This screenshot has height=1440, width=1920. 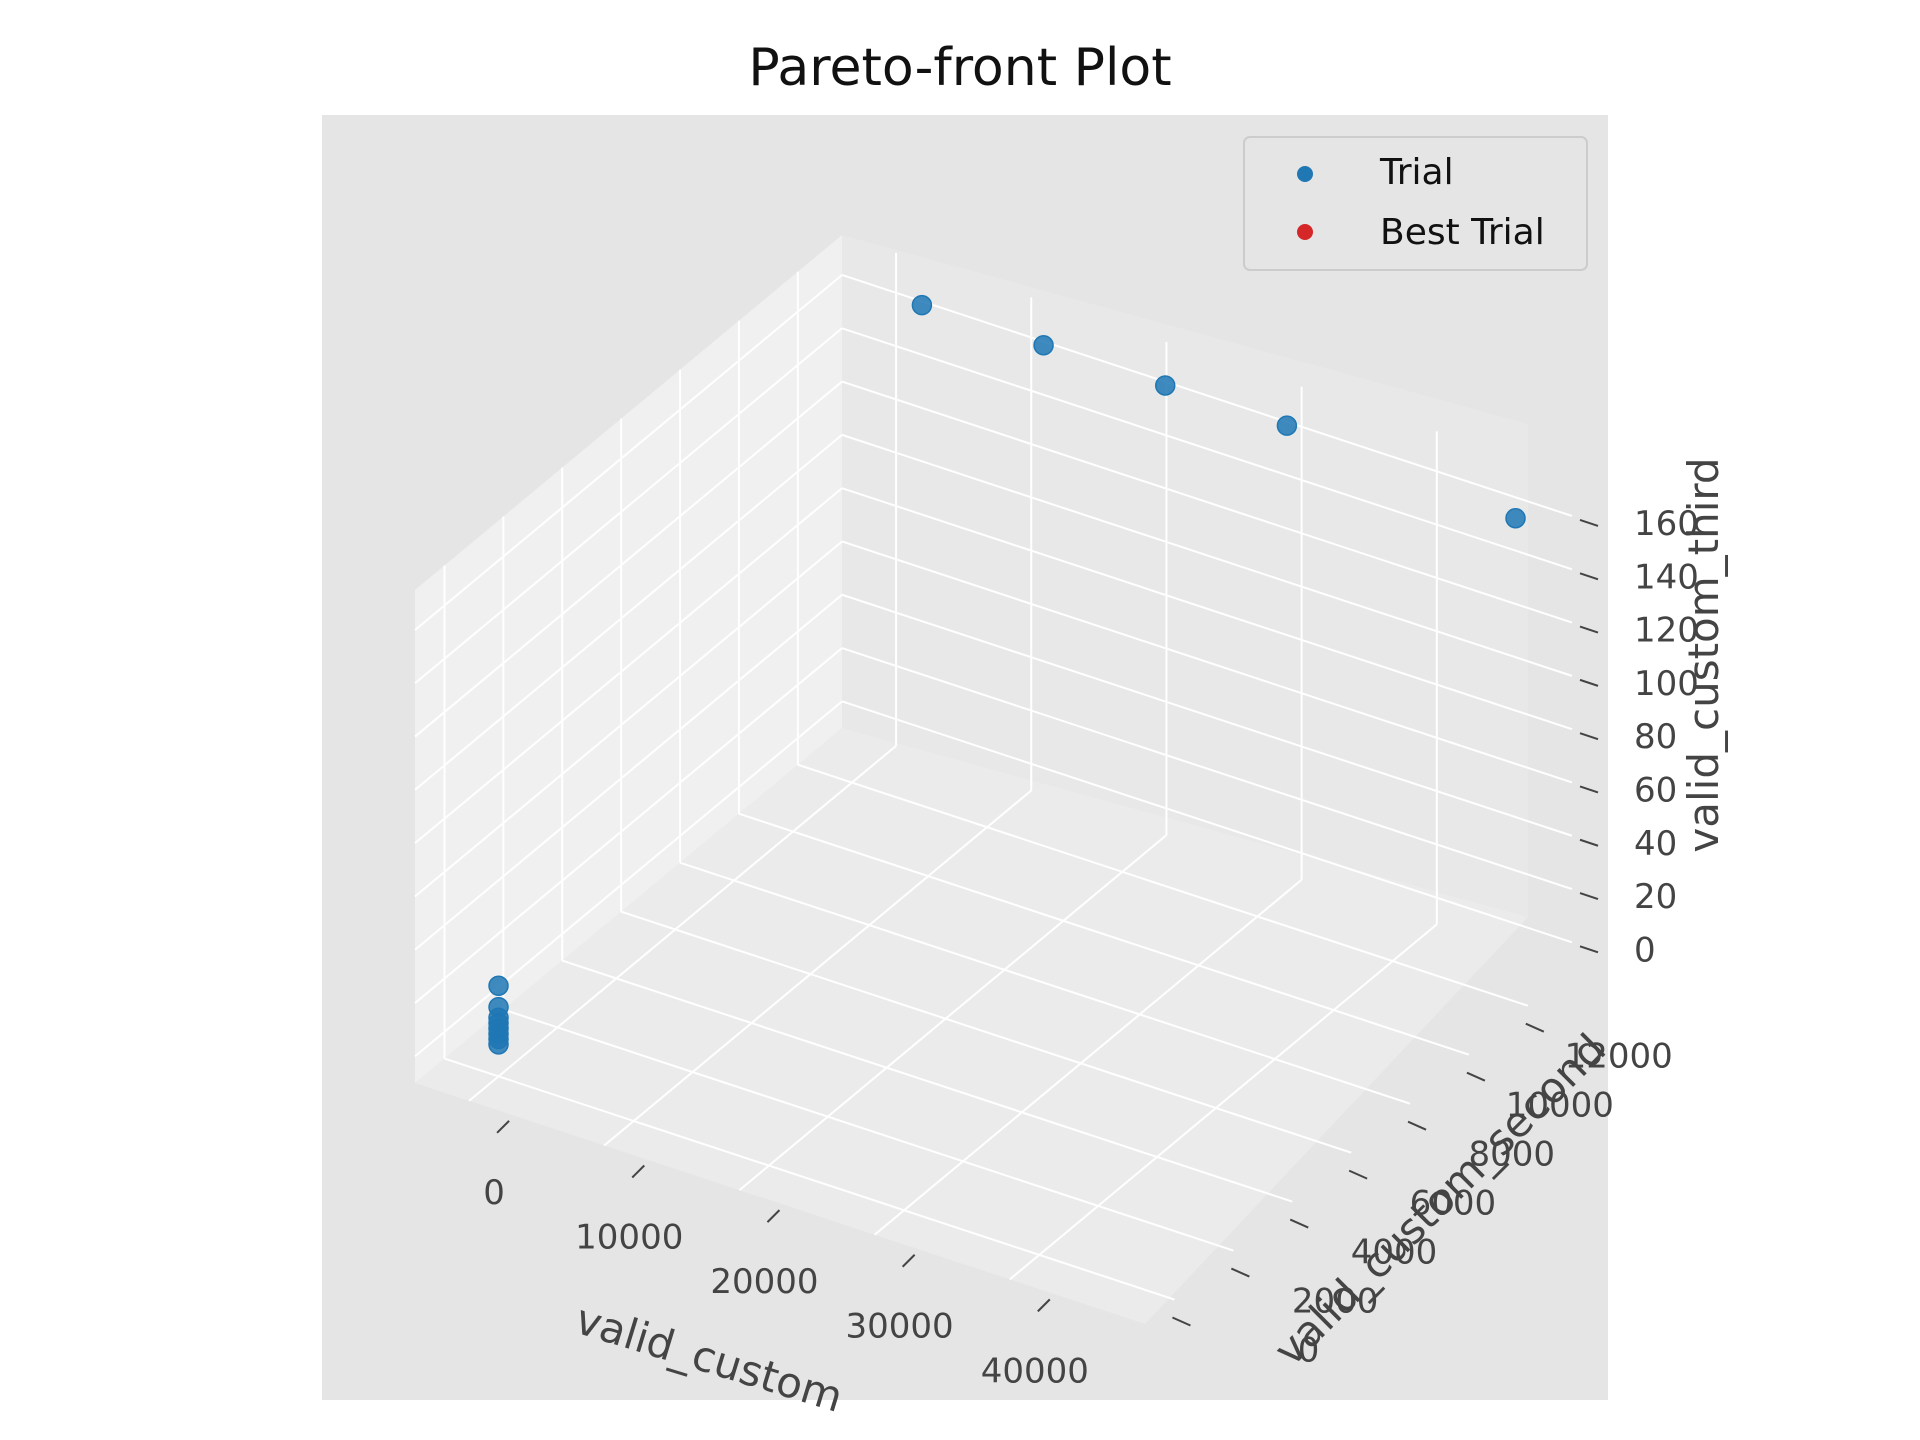 I want to click on x-tick-label: 20000, so click(x=764, y=1282).